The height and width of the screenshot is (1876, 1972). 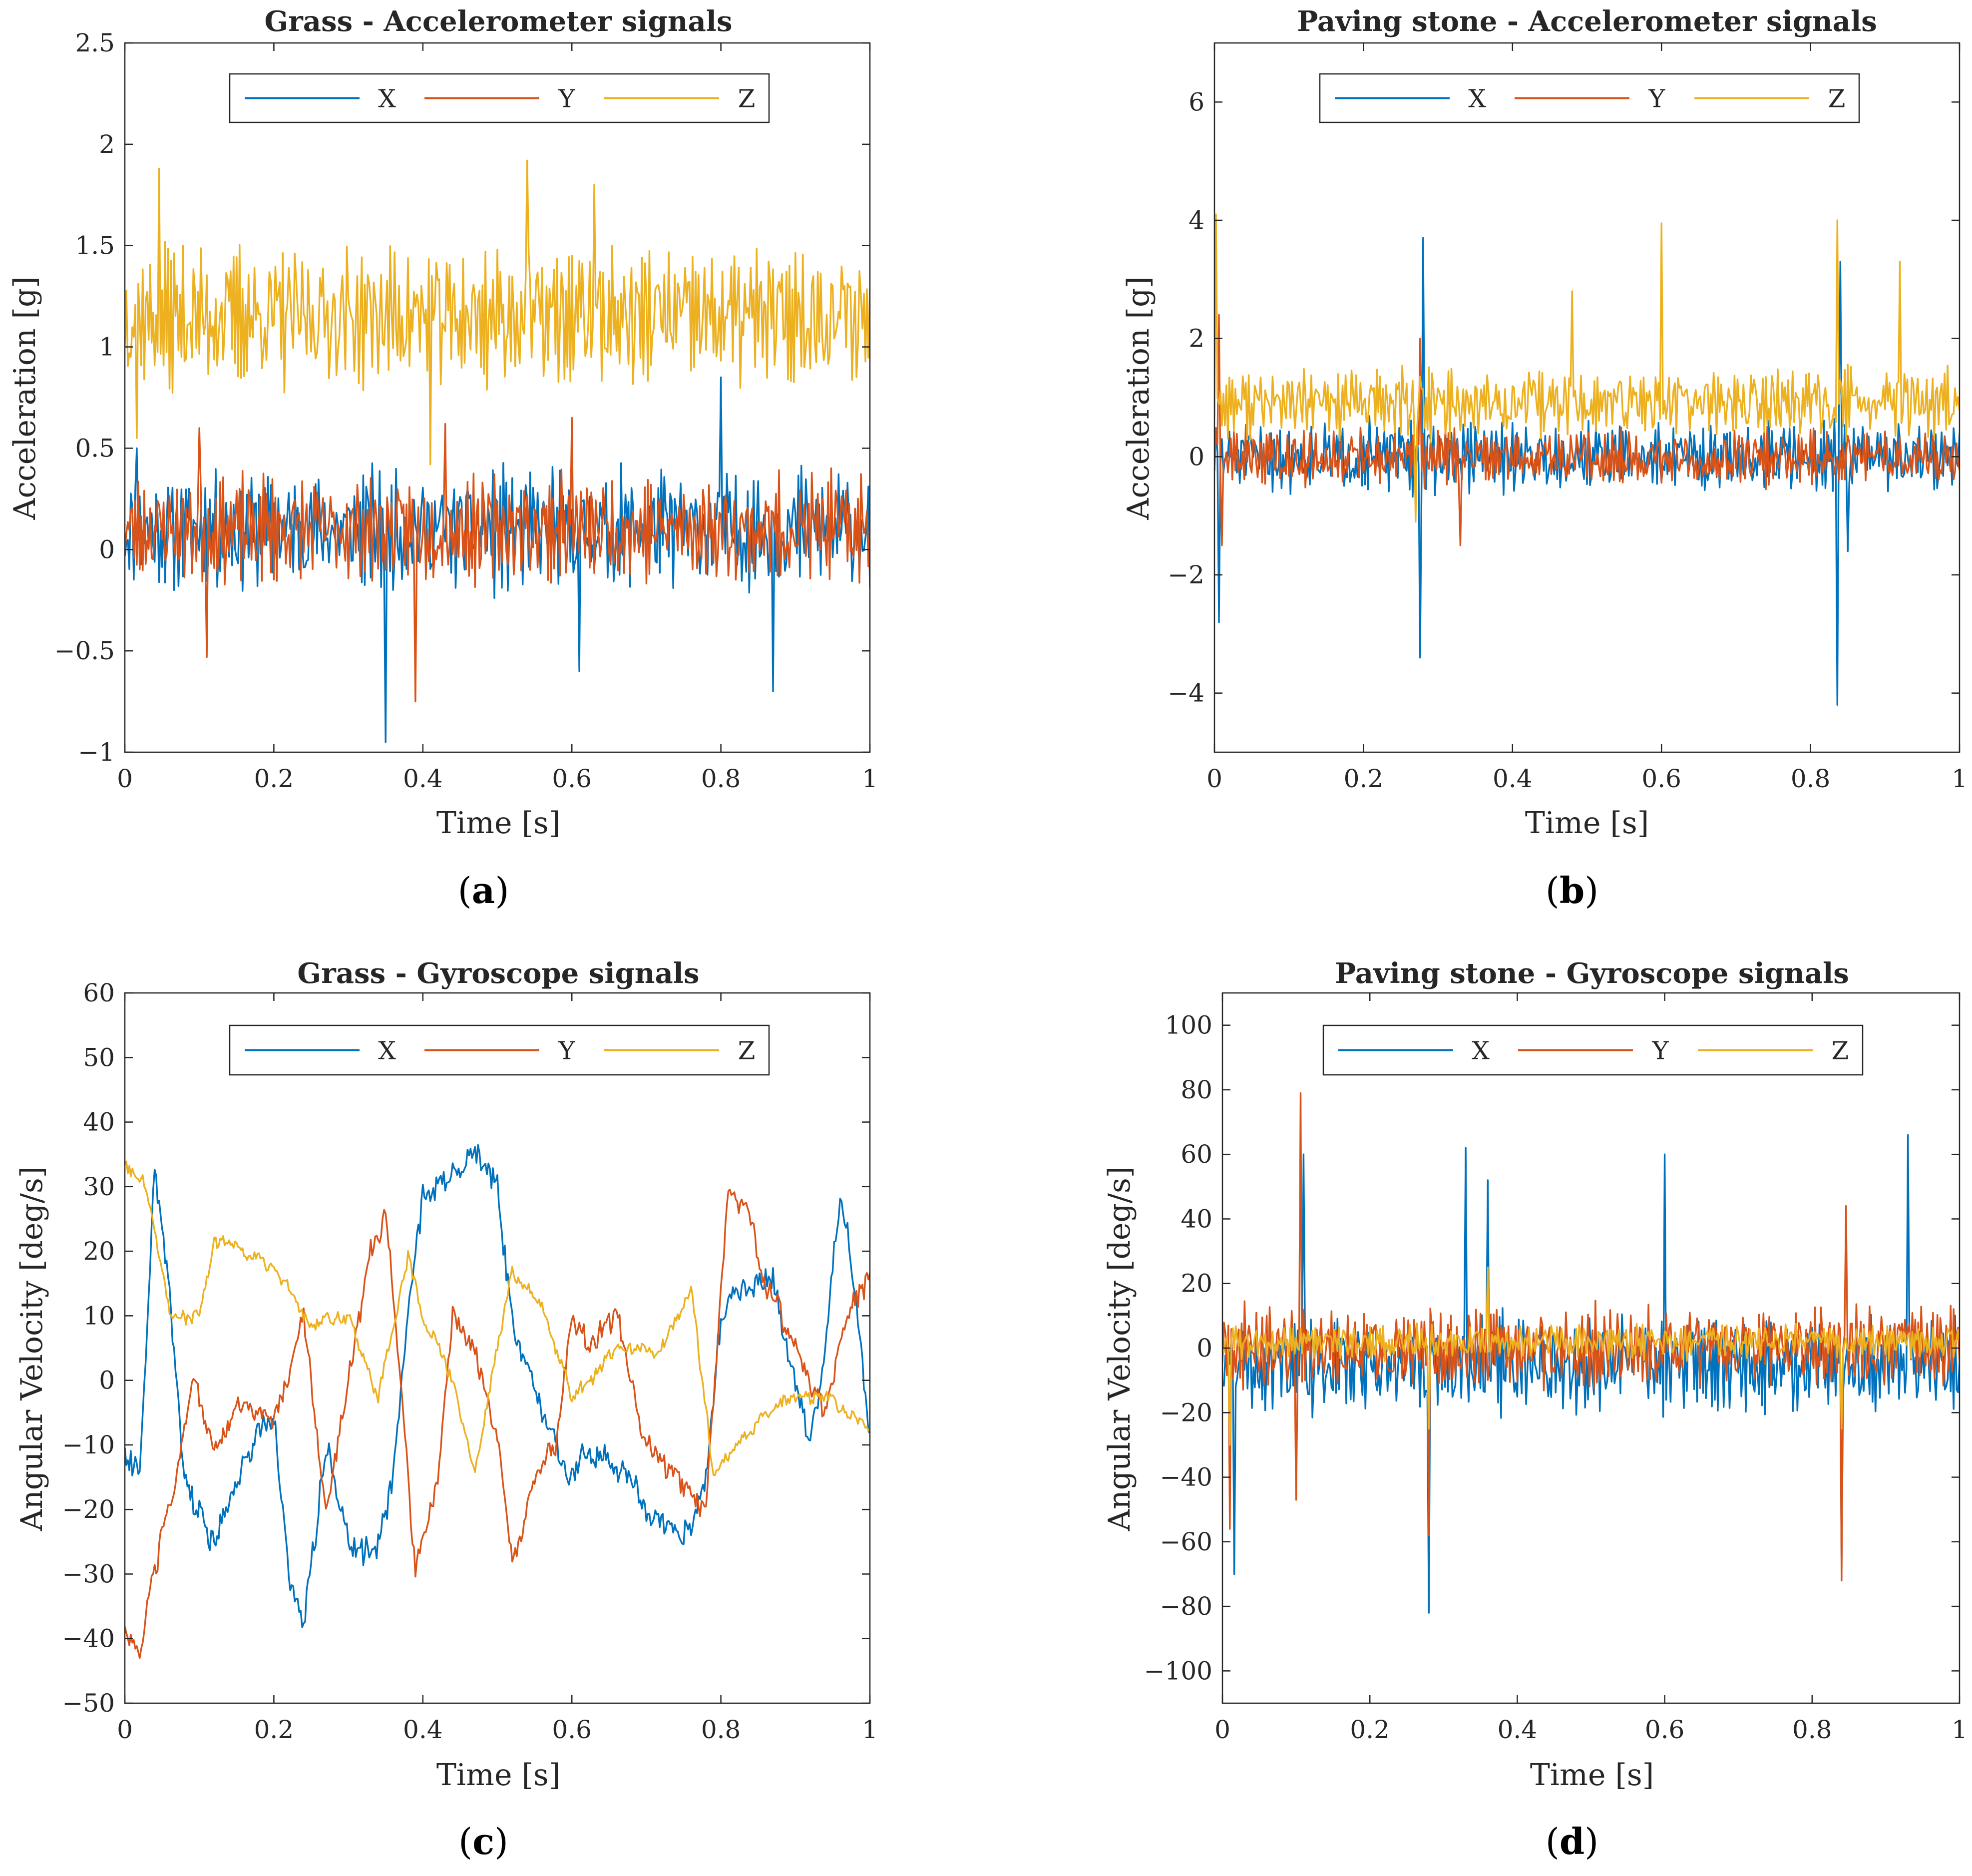 What do you see at coordinates (99, 1057) in the screenshot?
I see `y-tick-label: 50` at bounding box center [99, 1057].